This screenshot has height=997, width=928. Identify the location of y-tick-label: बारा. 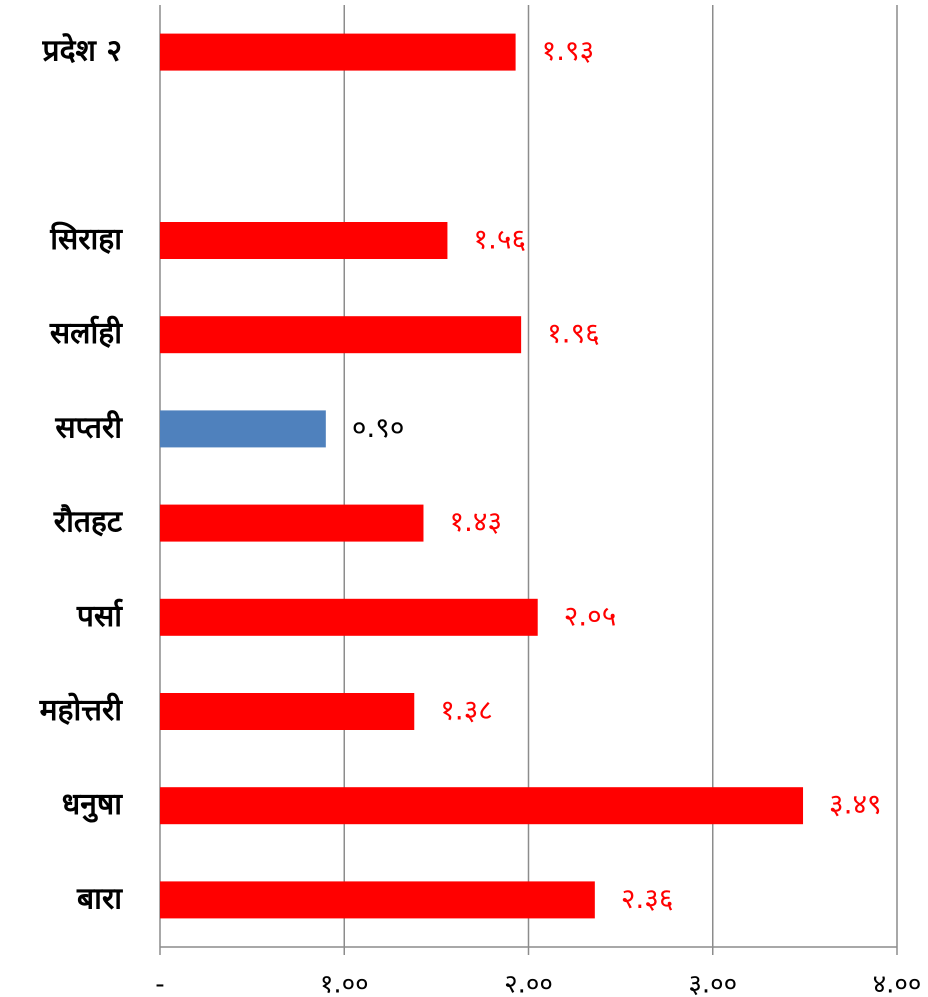
(99, 898).